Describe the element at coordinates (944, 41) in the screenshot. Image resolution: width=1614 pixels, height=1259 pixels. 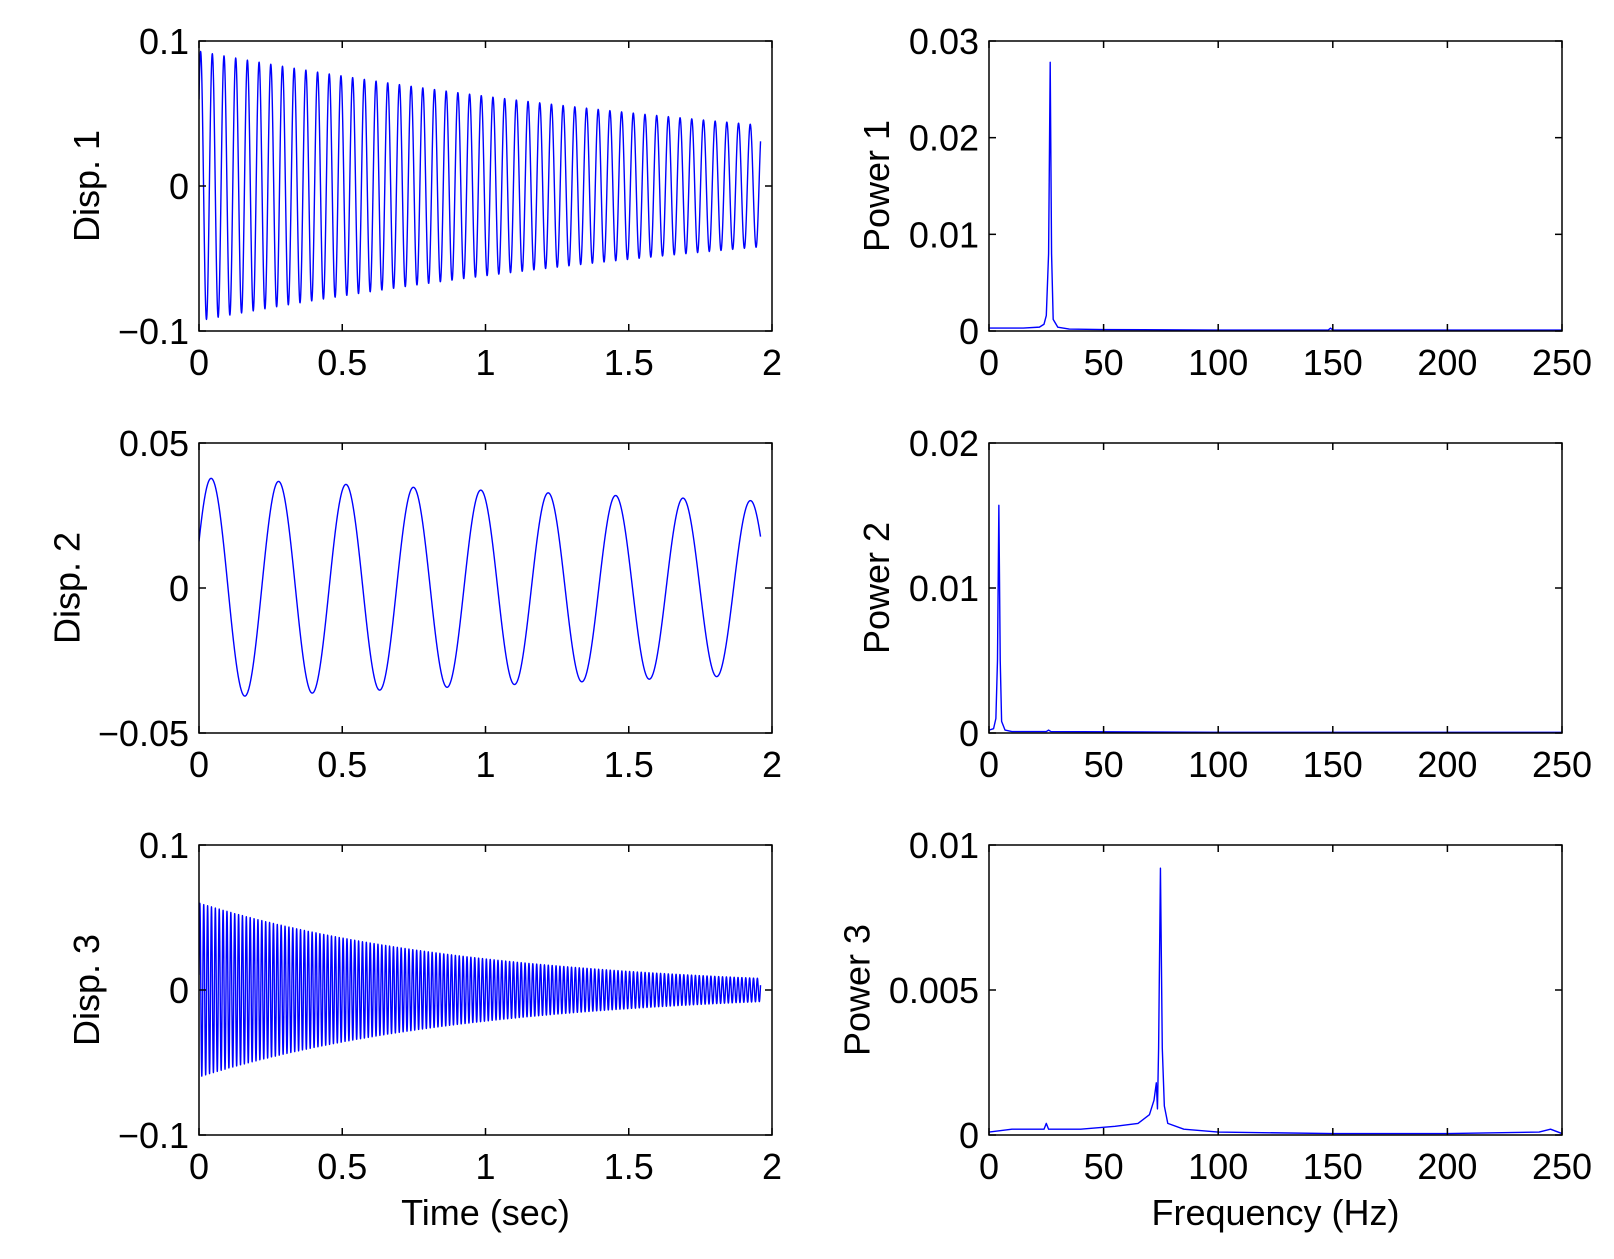
I see `y-tick-label: 0.03` at that location.